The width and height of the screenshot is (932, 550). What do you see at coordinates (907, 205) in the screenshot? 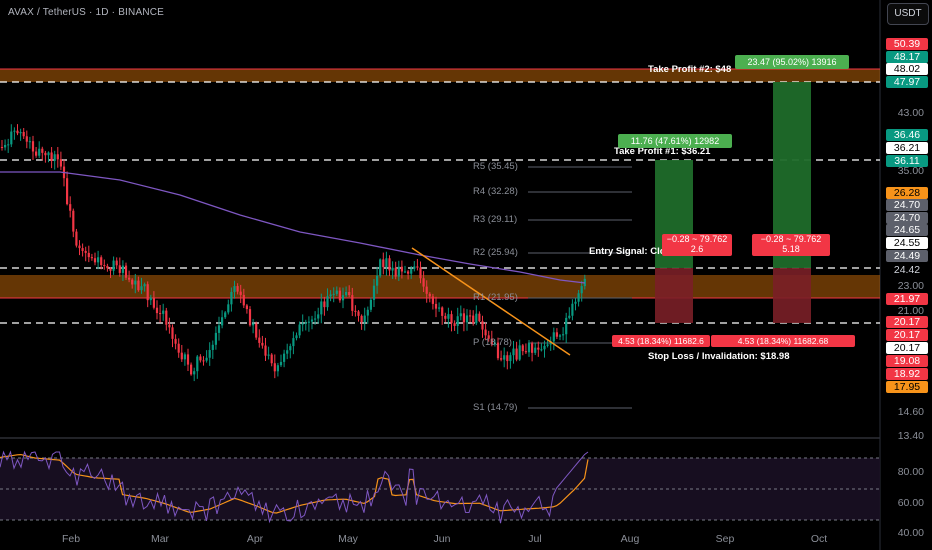
I see `price-badge-8: 24.70` at bounding box center [907, 205].